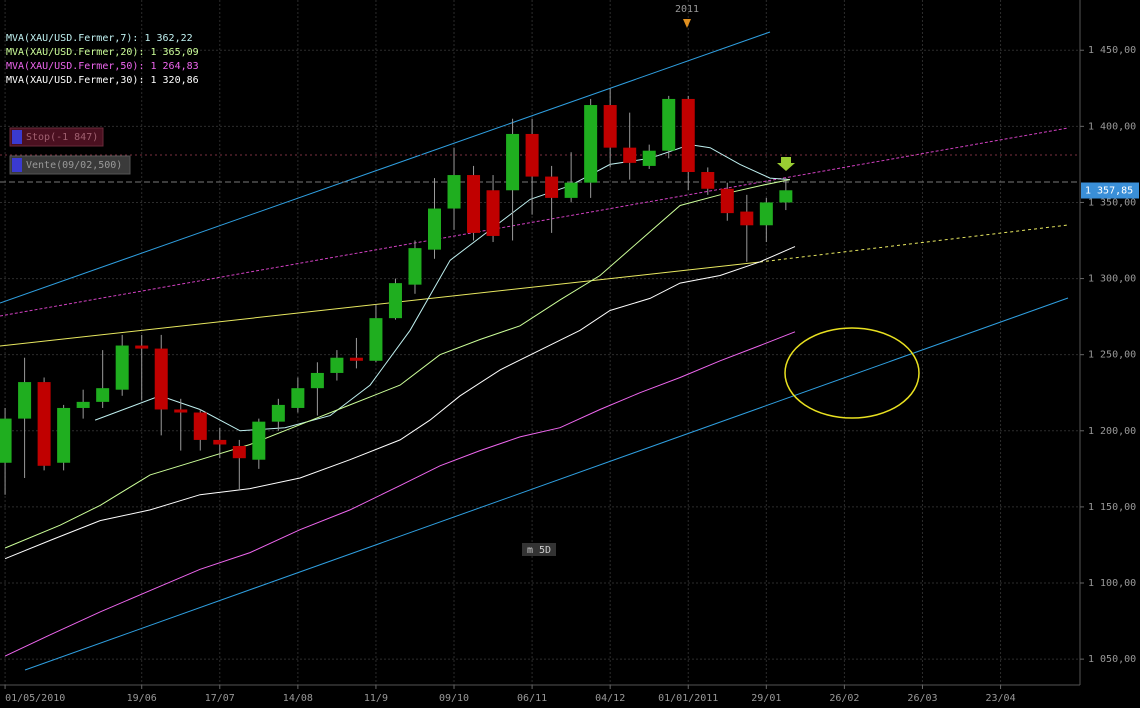 The image size is (1140, 708). What do you see at coordinates (914, 243) in the screenshot?
I see `support-extension` at bounding box center [914, 243].